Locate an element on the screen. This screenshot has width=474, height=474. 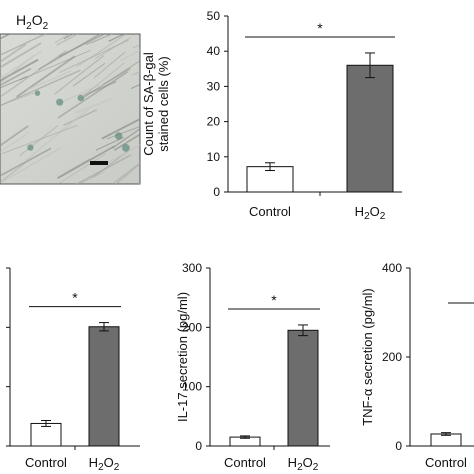
y-tick-label: 50 is located at coordinates (214, 16).